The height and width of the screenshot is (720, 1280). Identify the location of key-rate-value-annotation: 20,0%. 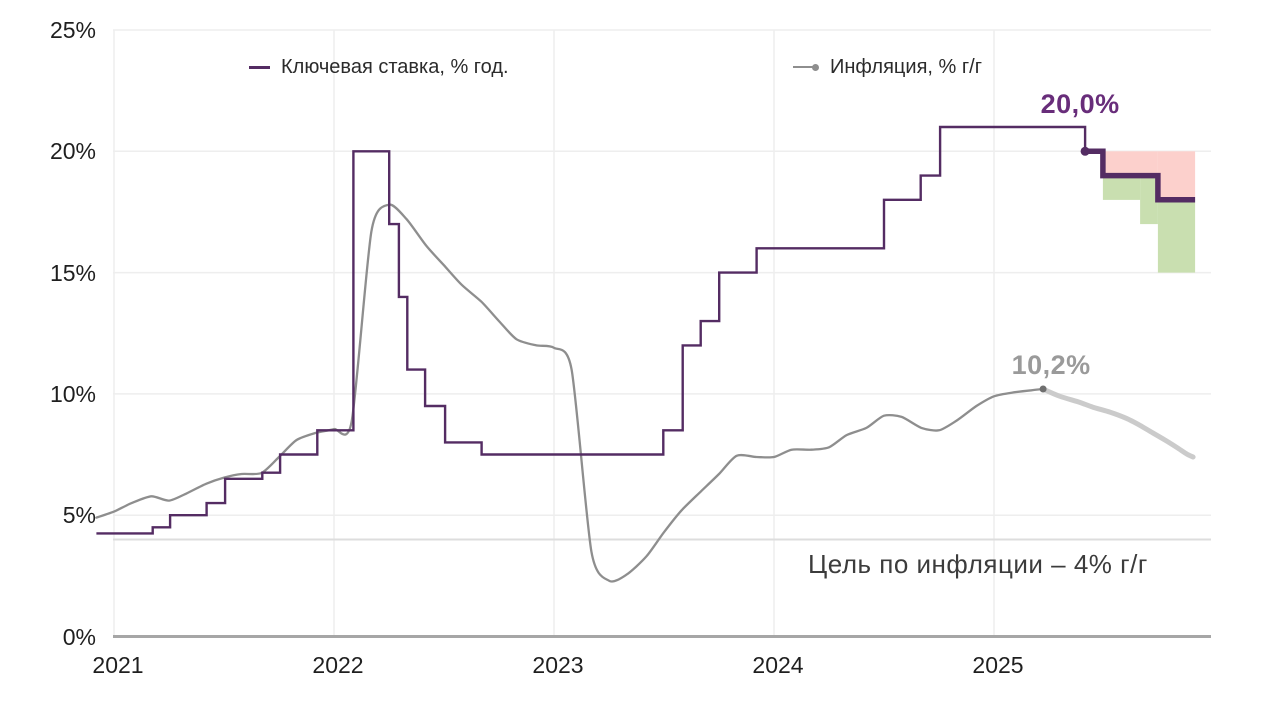
(1080, 104).